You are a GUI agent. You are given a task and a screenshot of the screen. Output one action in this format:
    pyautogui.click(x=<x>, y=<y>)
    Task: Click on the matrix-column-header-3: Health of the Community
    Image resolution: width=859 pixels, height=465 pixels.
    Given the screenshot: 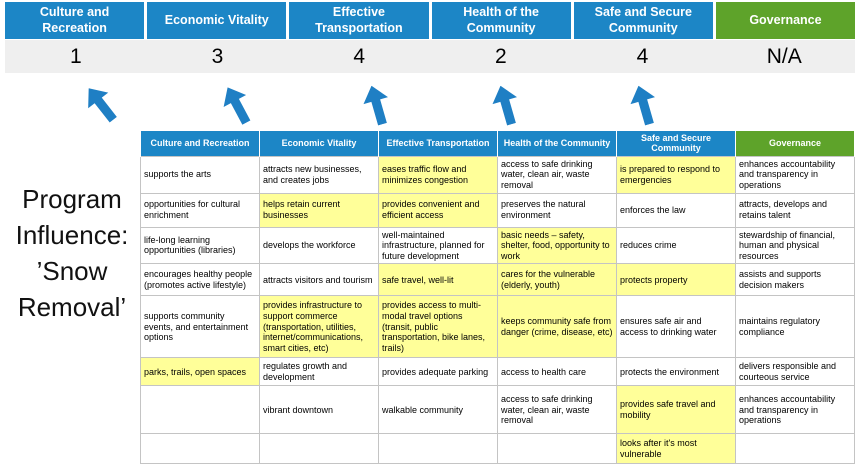 What is the action you would take?
    pyautogui.click(x=557, y=143)
    